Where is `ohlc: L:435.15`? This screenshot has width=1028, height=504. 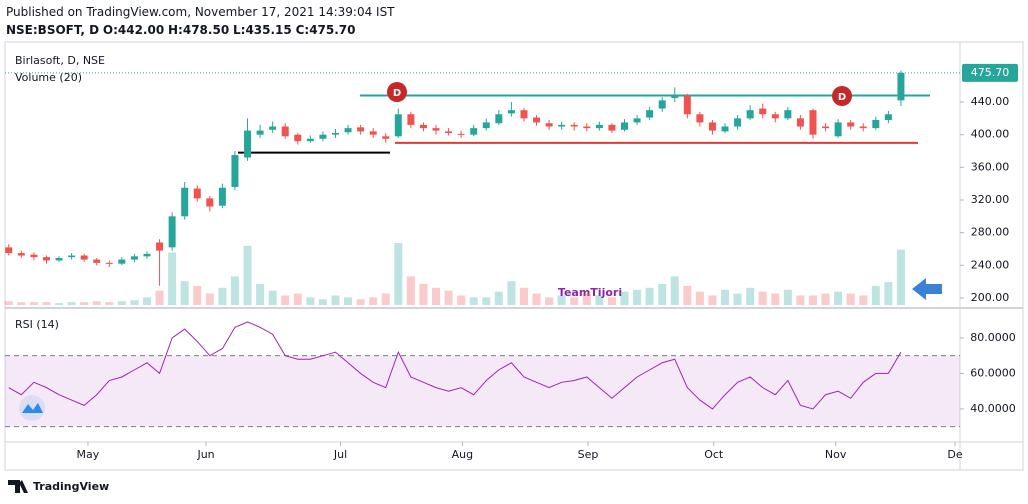
ohlc: L:435.15 is located at coordinates (262, 30).